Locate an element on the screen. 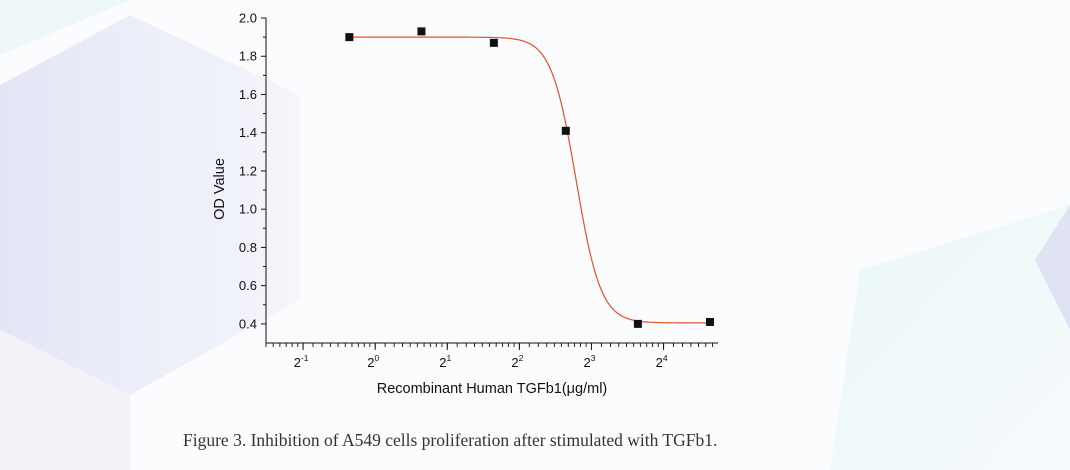 Image resolution: width=1070 pixels, height=470 pixels. y-axis-ticks: 0.4 0.6 0.8 1.0 1.2 1.4 1.6 1.8 2.0 is located at coordinates (252, 171).